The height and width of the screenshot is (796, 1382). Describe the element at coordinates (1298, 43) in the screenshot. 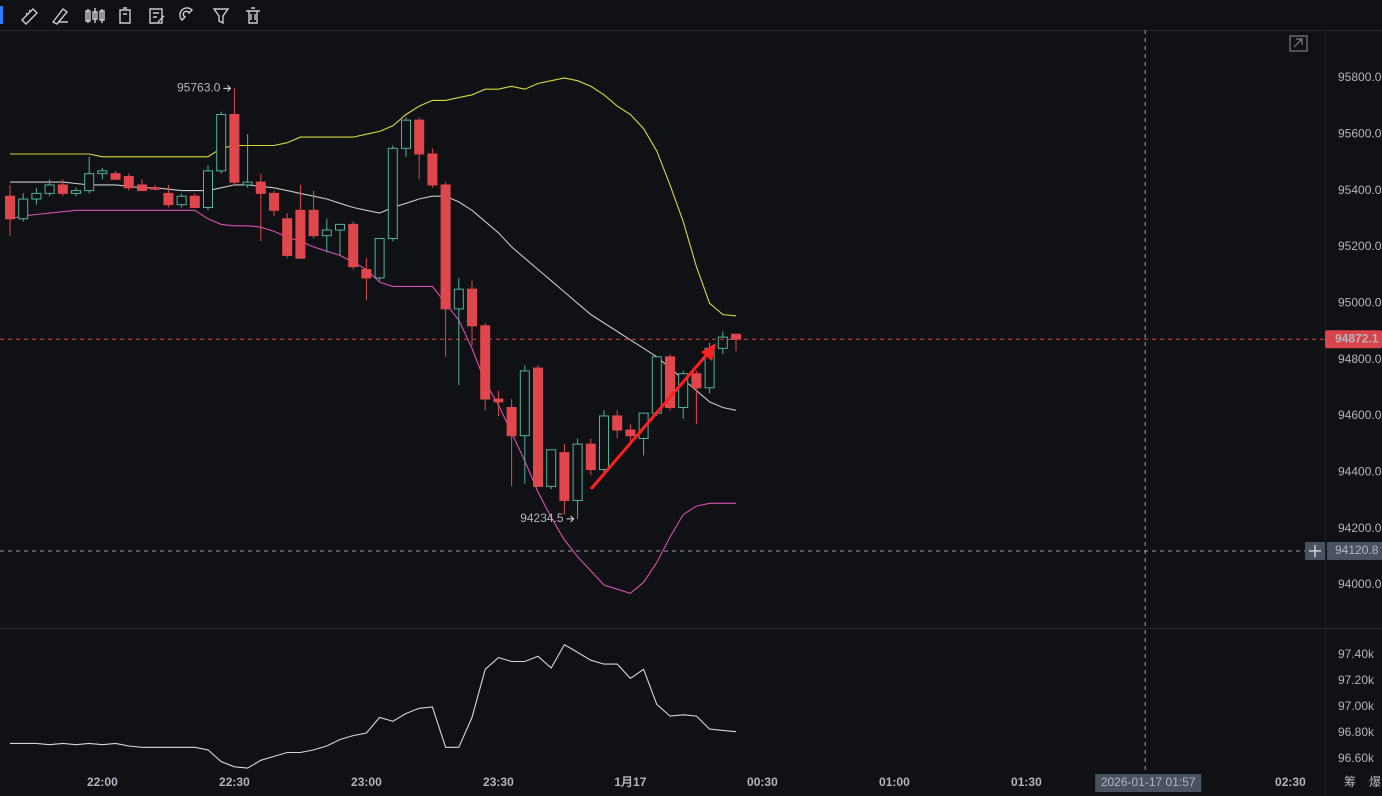

I see `fullscreen-button` at that location.